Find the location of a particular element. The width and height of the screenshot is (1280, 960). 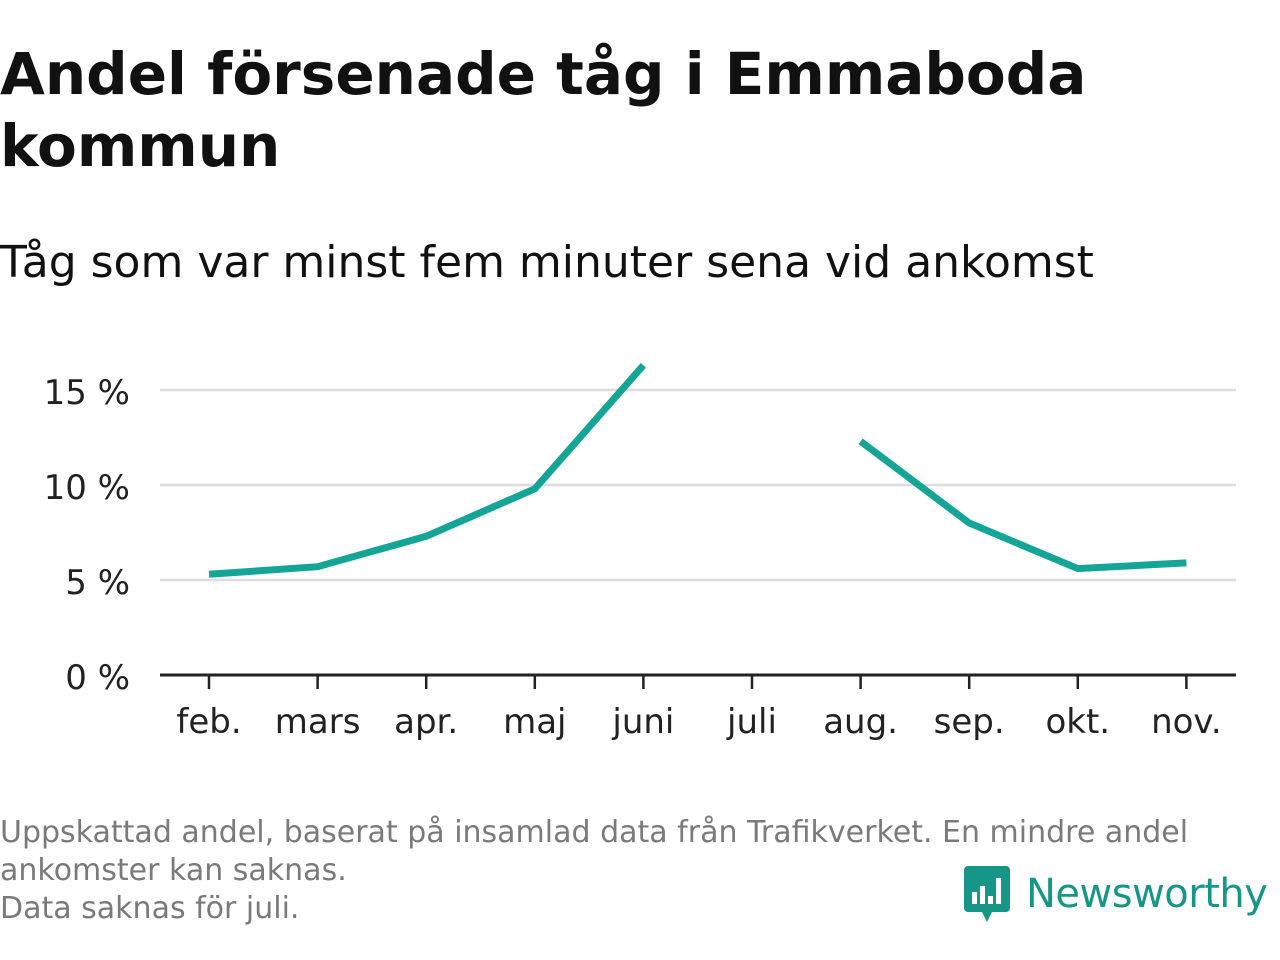

y-tick-label: 10 % is located at coordinates (87, 488).